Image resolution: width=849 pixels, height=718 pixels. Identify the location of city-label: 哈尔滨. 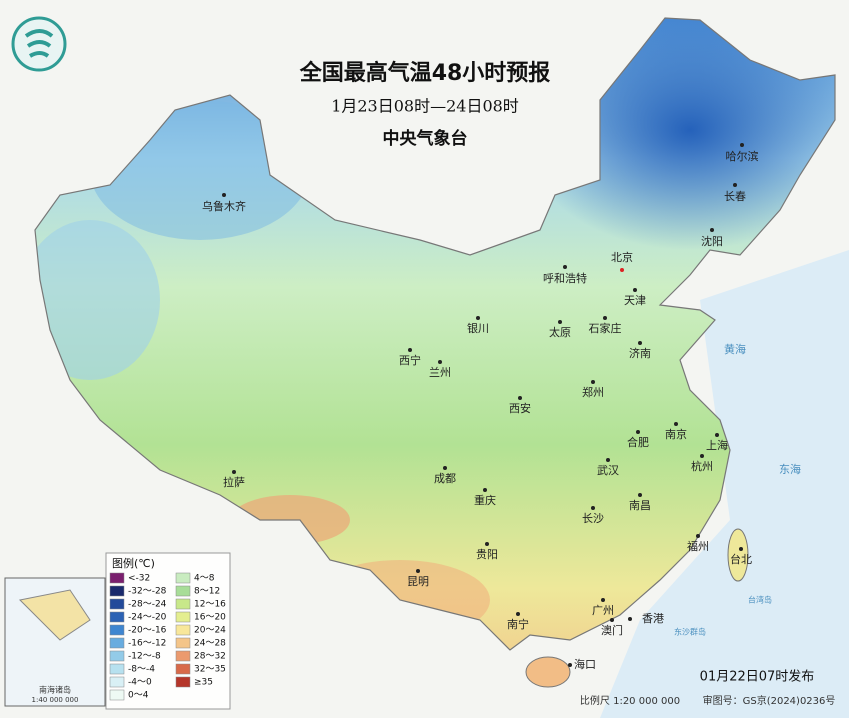
(742, 156).